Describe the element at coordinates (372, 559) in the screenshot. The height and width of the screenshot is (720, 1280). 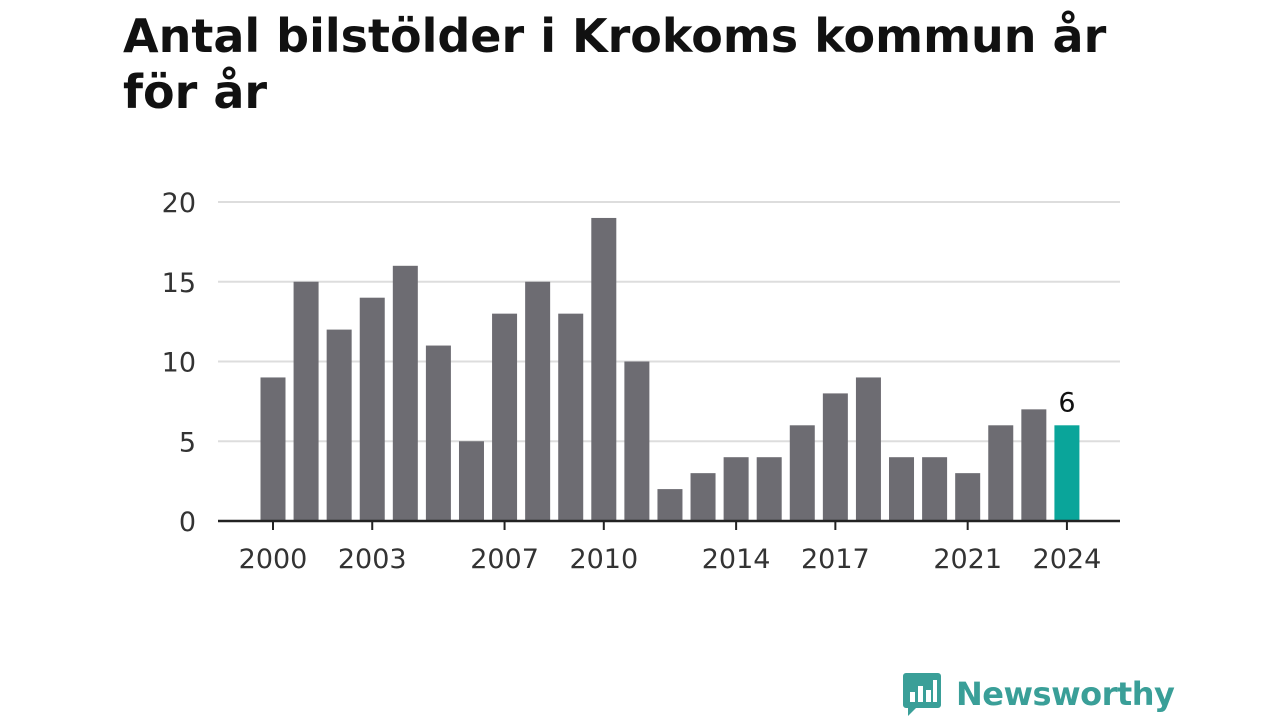
I see `x-tick-label: 2003` at that location.